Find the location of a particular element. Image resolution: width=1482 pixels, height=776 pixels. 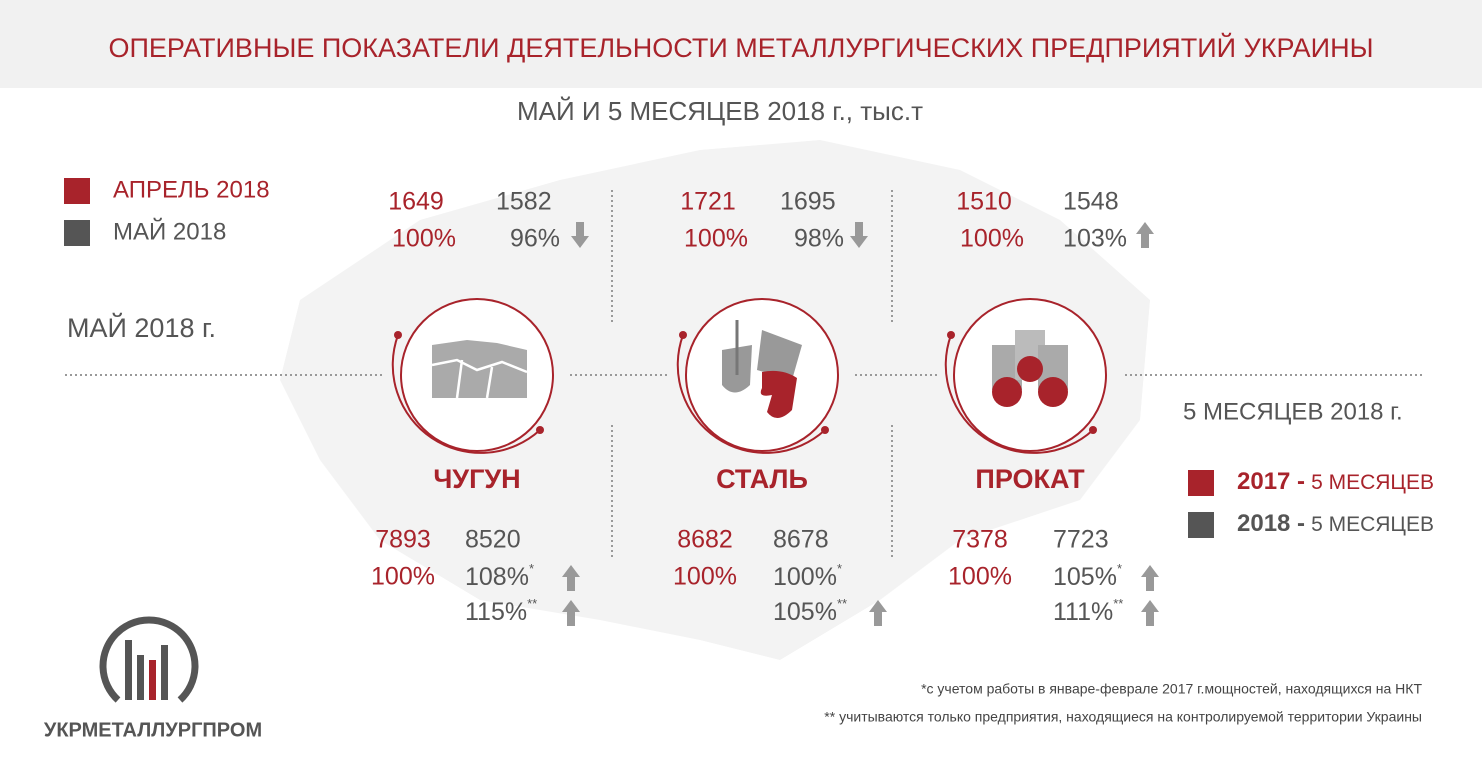

may-value: 1548 is located at coordinates (1091, 202).